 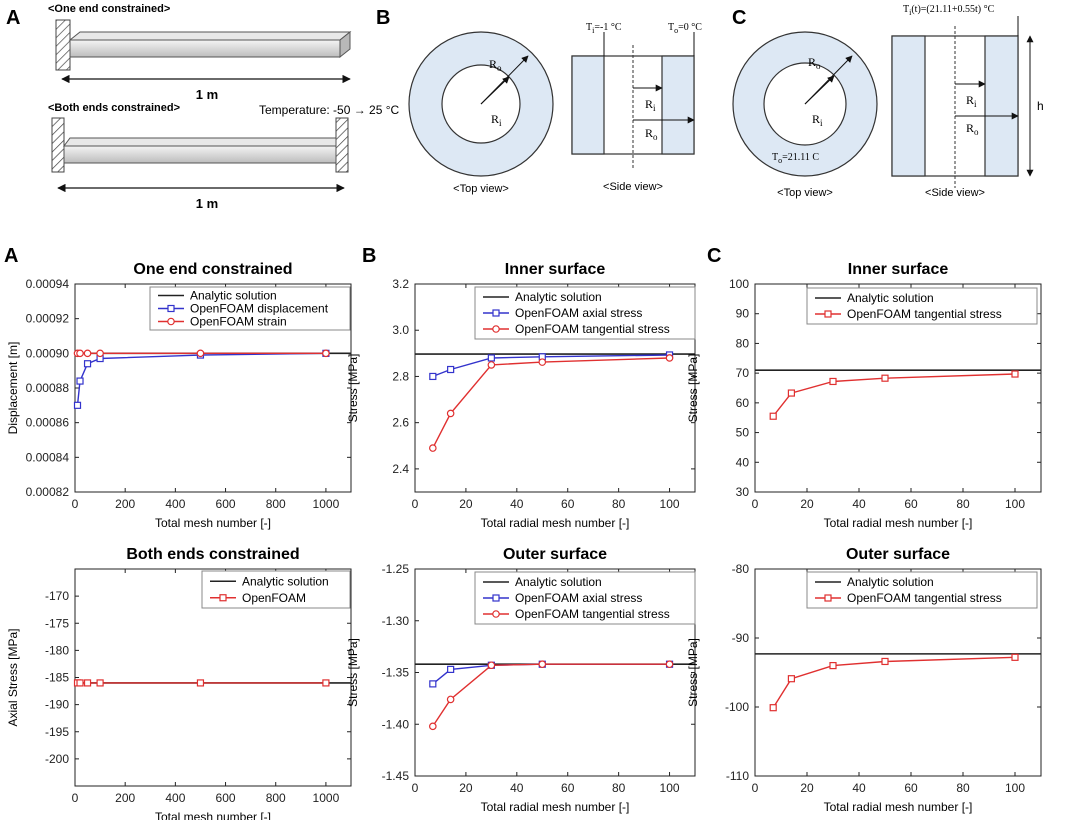 I want to click on top-view-label-b: <Top view>, so click(x=481, y=189).